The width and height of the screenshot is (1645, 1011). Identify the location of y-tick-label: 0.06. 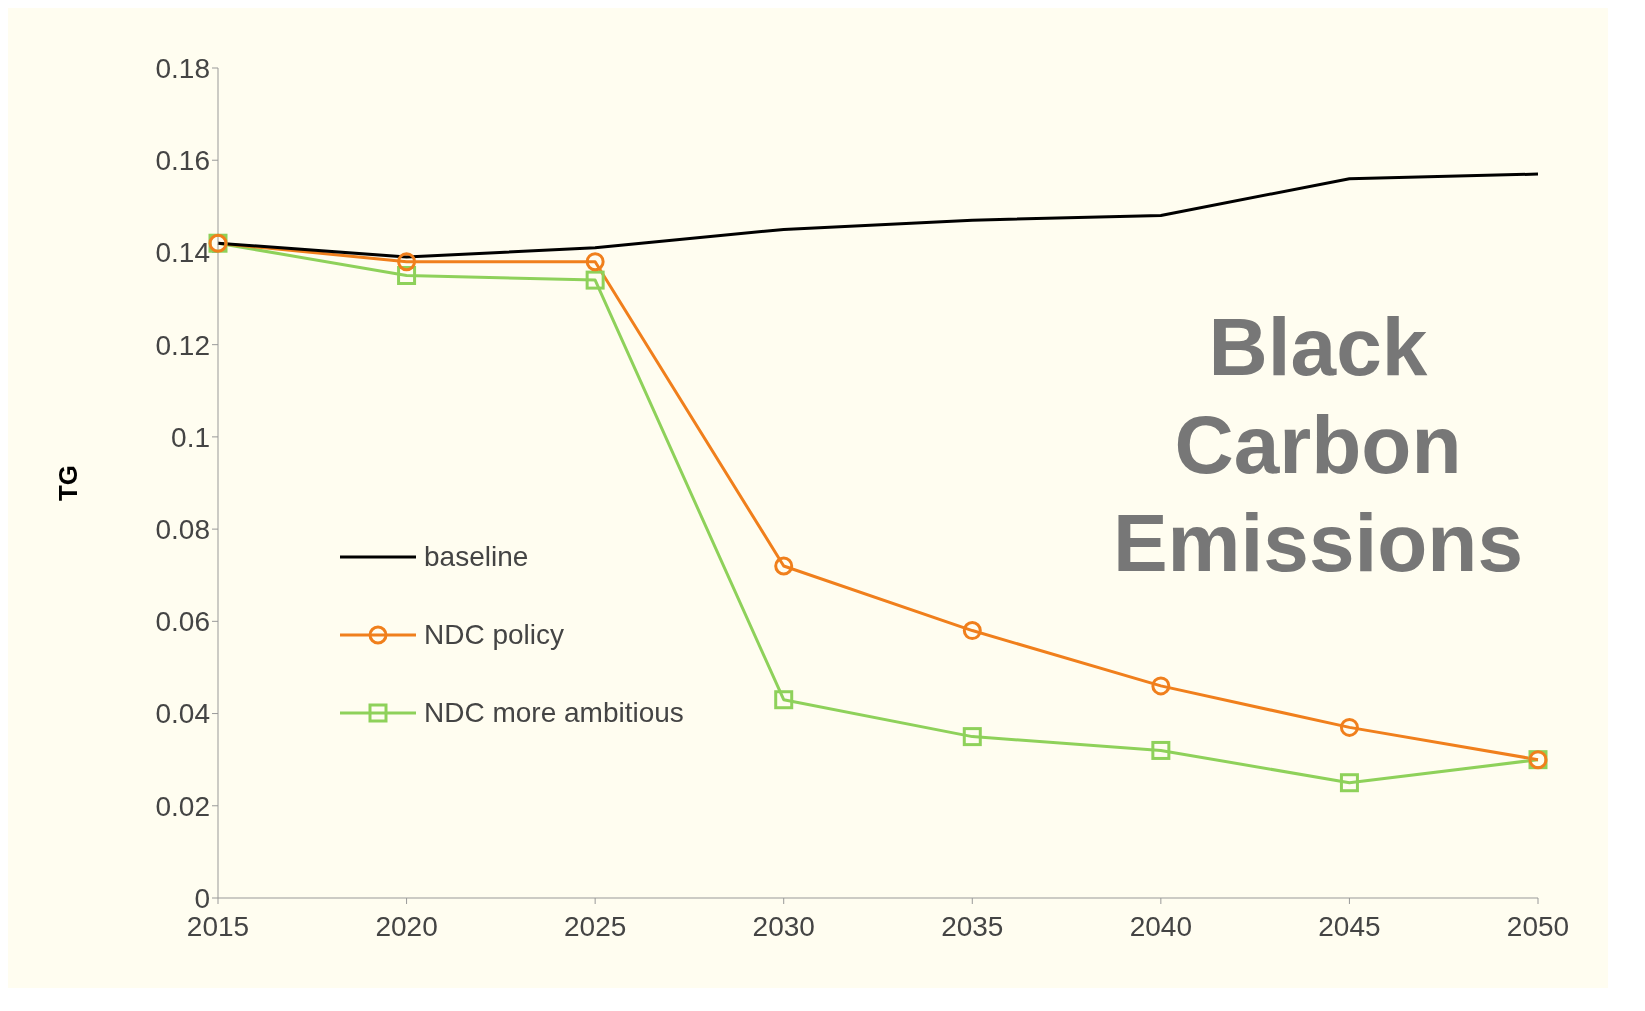
(182, 622).